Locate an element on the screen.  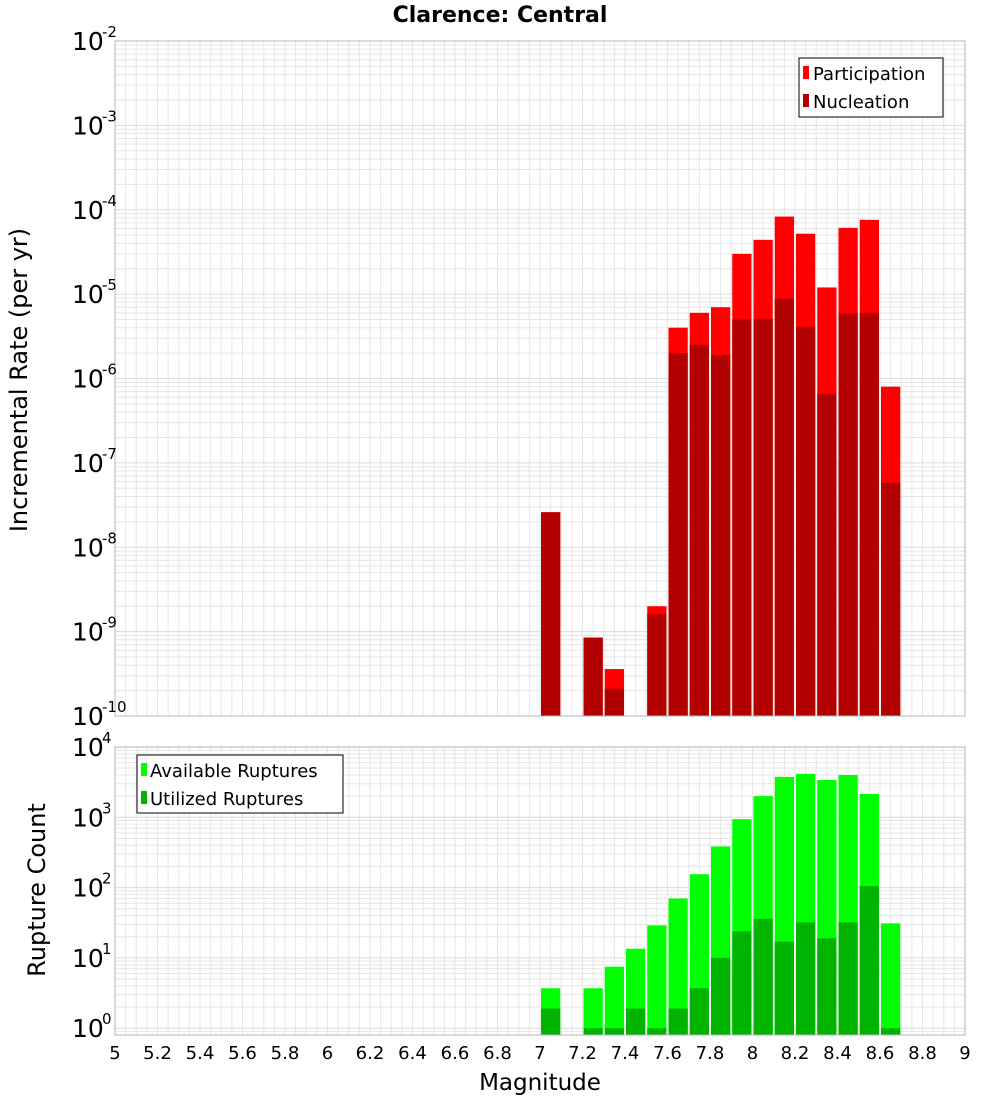
y-tick-exponent: 3 is located at coordinates (107, 808).